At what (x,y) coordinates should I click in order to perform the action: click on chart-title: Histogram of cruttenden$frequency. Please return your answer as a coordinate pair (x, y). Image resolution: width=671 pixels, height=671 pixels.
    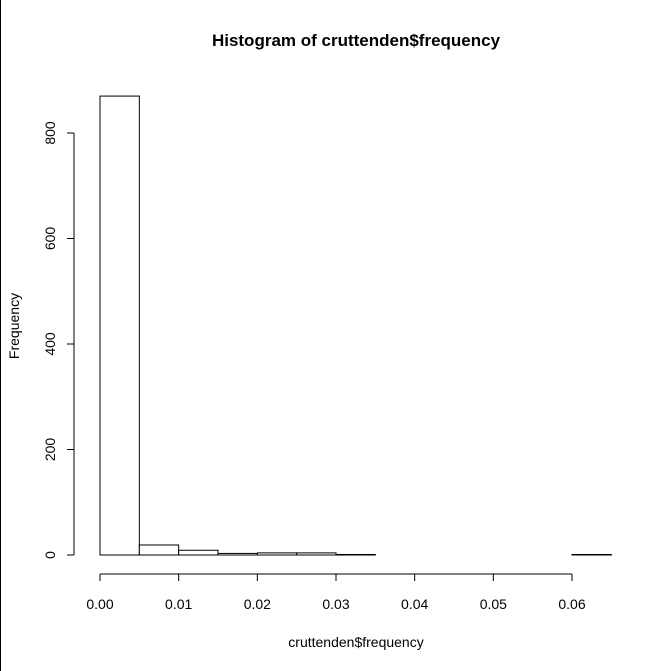
    Looking at the image, I should click on (356, 40).